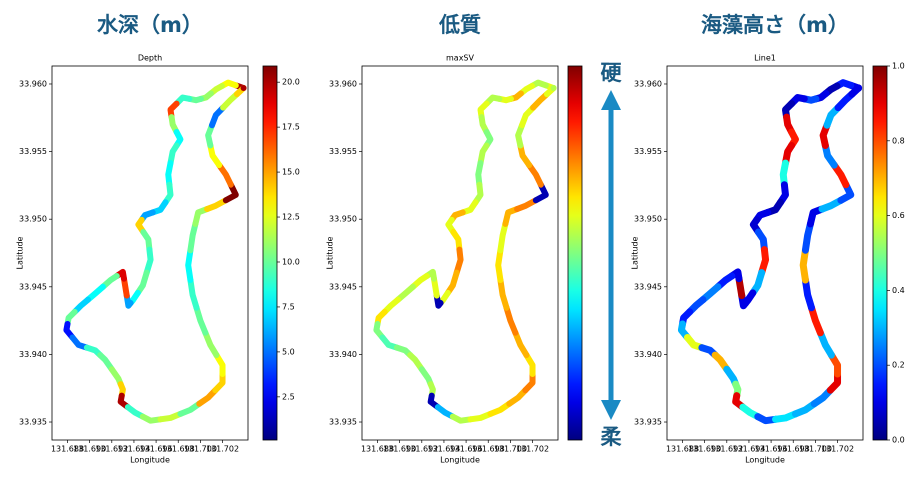 The image size is (920, 496). I want to click on colorbar-tick-label: 0.0, so click(898, 440).